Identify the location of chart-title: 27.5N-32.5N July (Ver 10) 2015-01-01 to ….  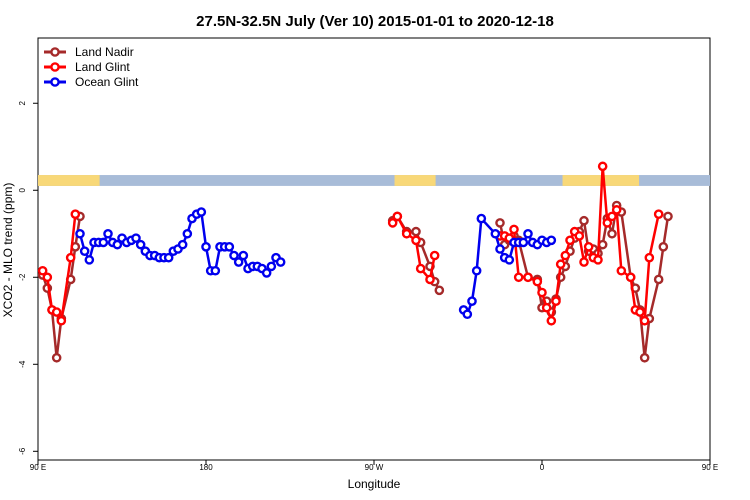
(375, 21).